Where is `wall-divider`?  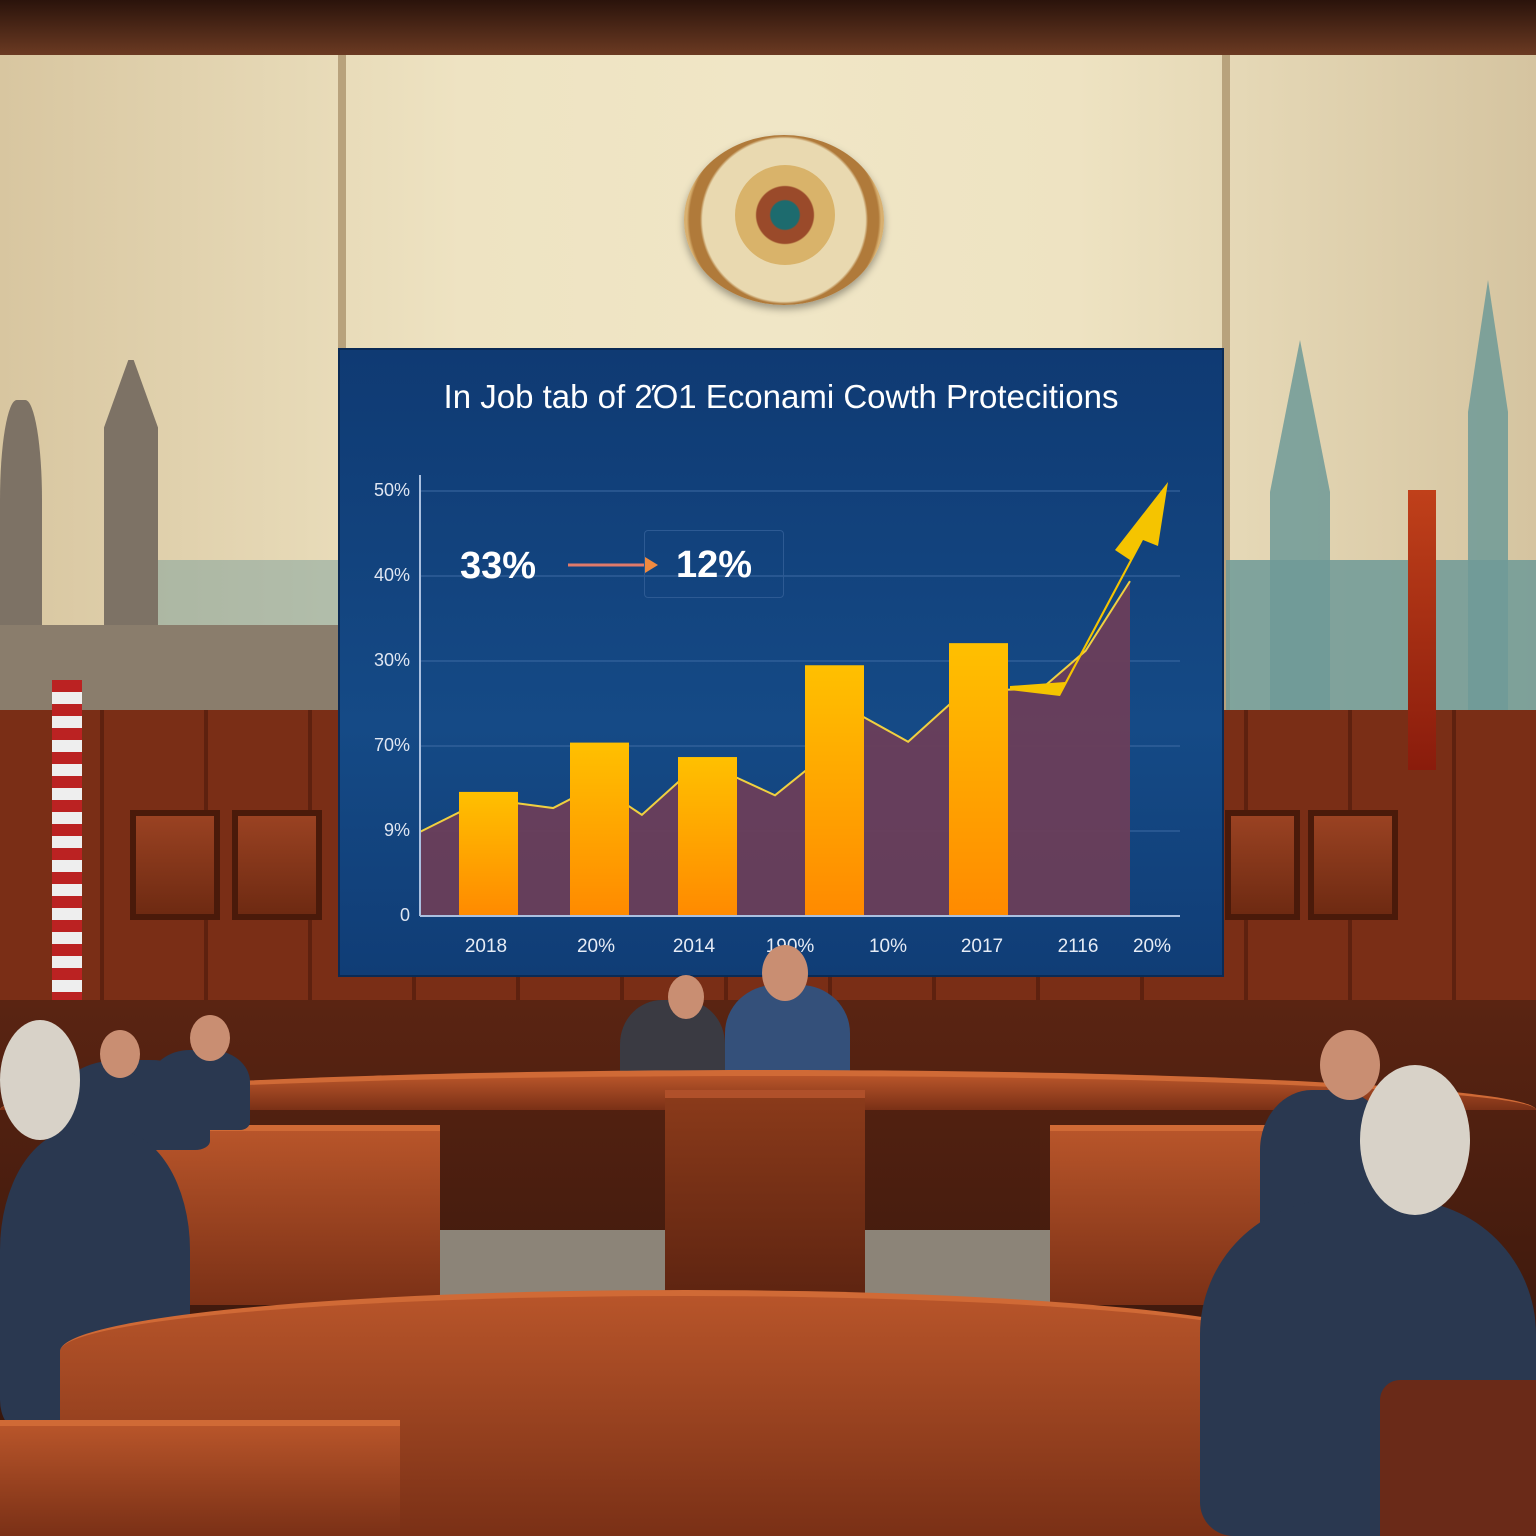
wall-divider is located at coordinates (1226, 390).